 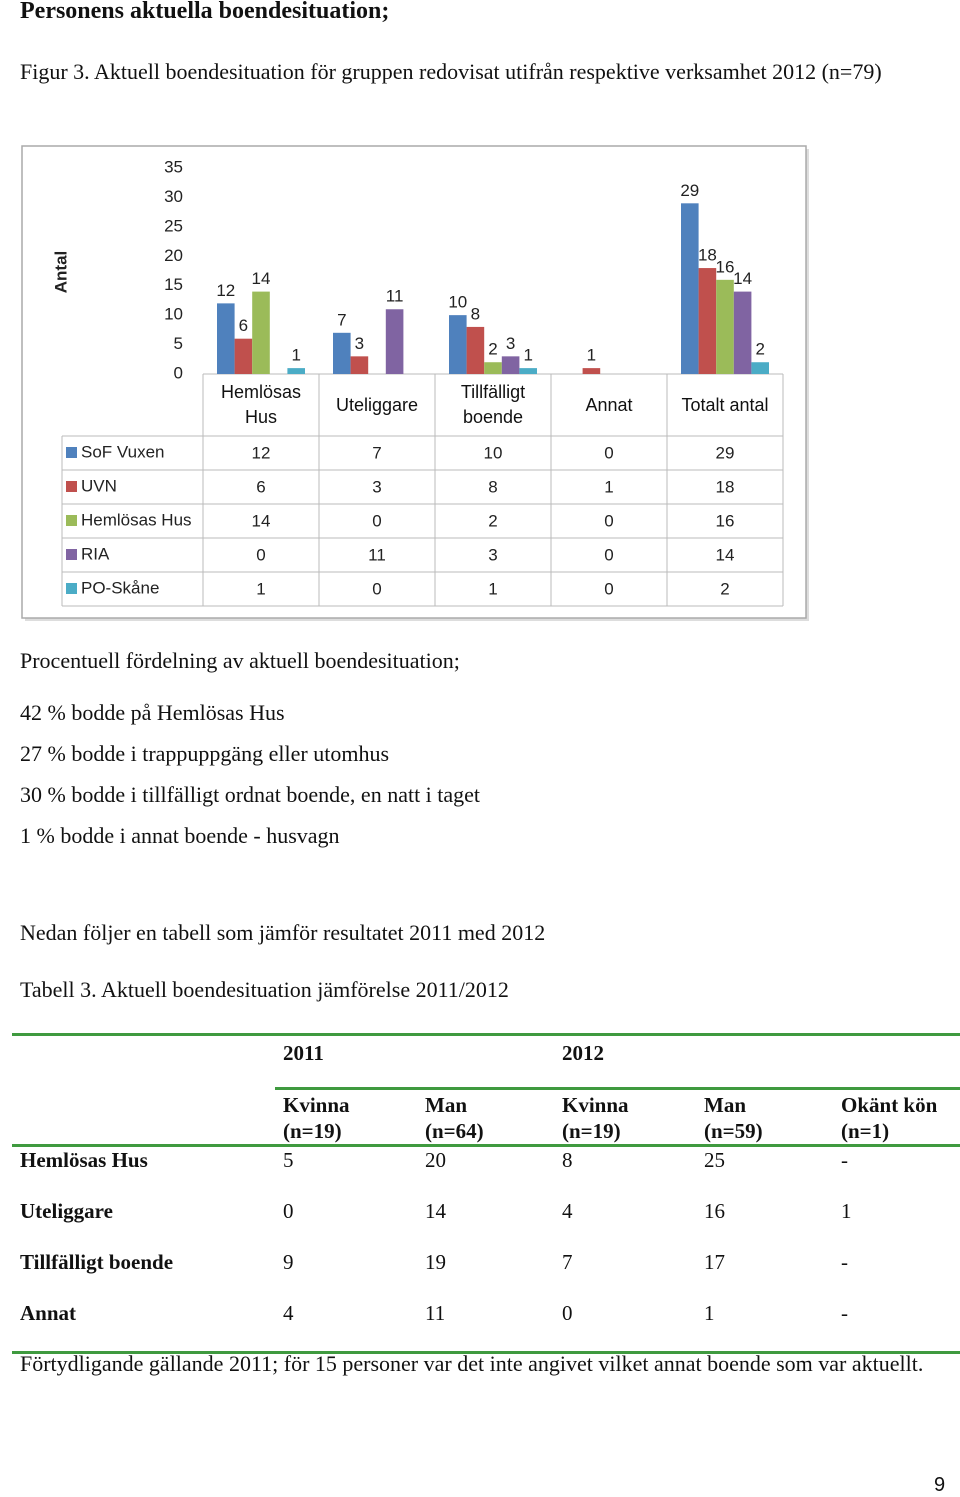 I want to click on legend-label: RIA, so click(x=95, y=553).